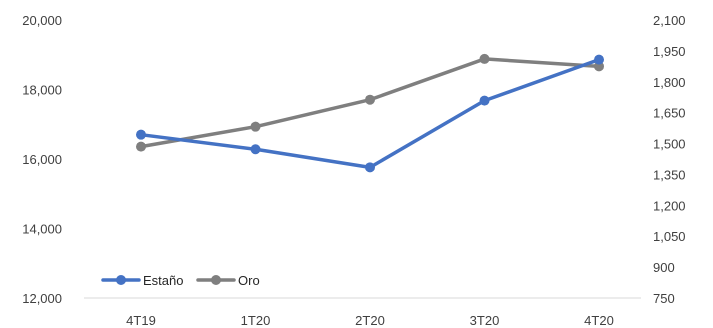 This screenshot has width=713, height=328. What do you see at coordinates (42, 20) in the screenshot?
I see `left-tick-label: 20,000` at bounding box center [42, 20].